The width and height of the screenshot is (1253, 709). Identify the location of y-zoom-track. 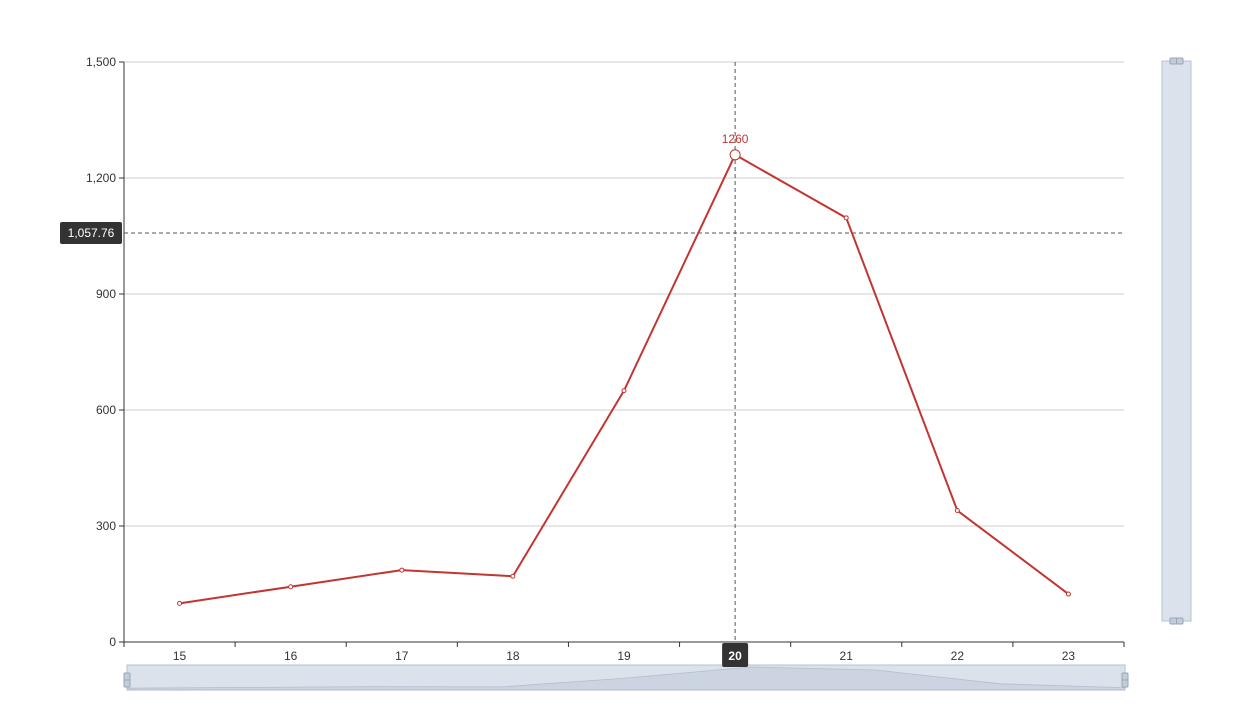
(1176, 341).